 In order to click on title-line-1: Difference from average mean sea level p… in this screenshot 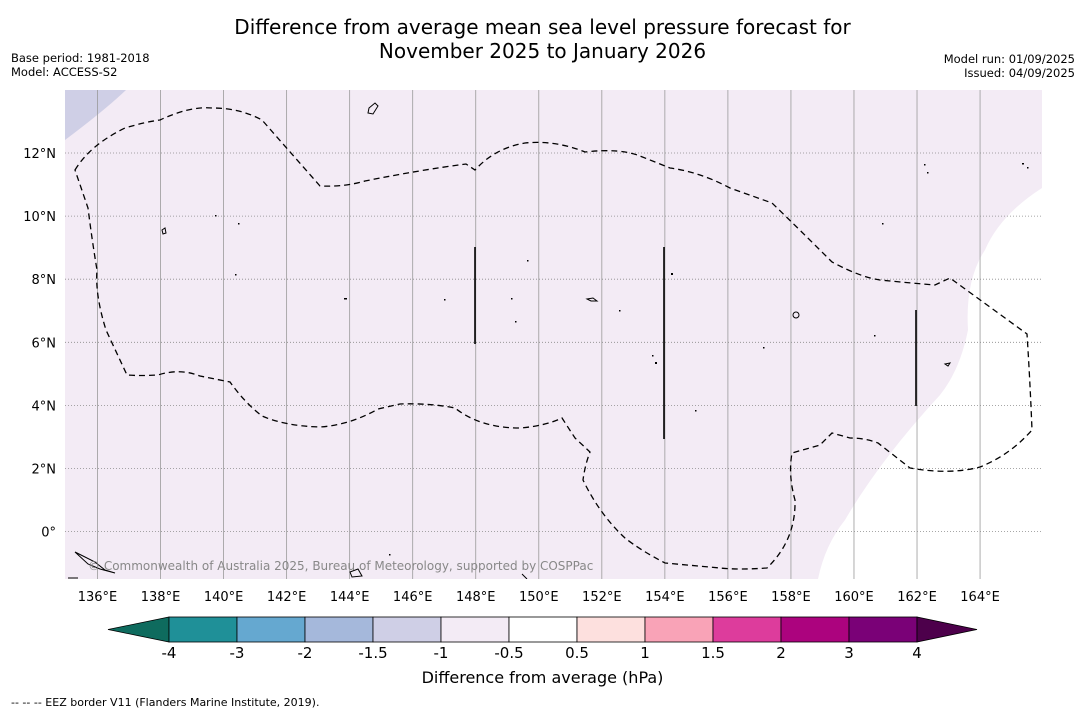, I will do `click(542, 27)`.